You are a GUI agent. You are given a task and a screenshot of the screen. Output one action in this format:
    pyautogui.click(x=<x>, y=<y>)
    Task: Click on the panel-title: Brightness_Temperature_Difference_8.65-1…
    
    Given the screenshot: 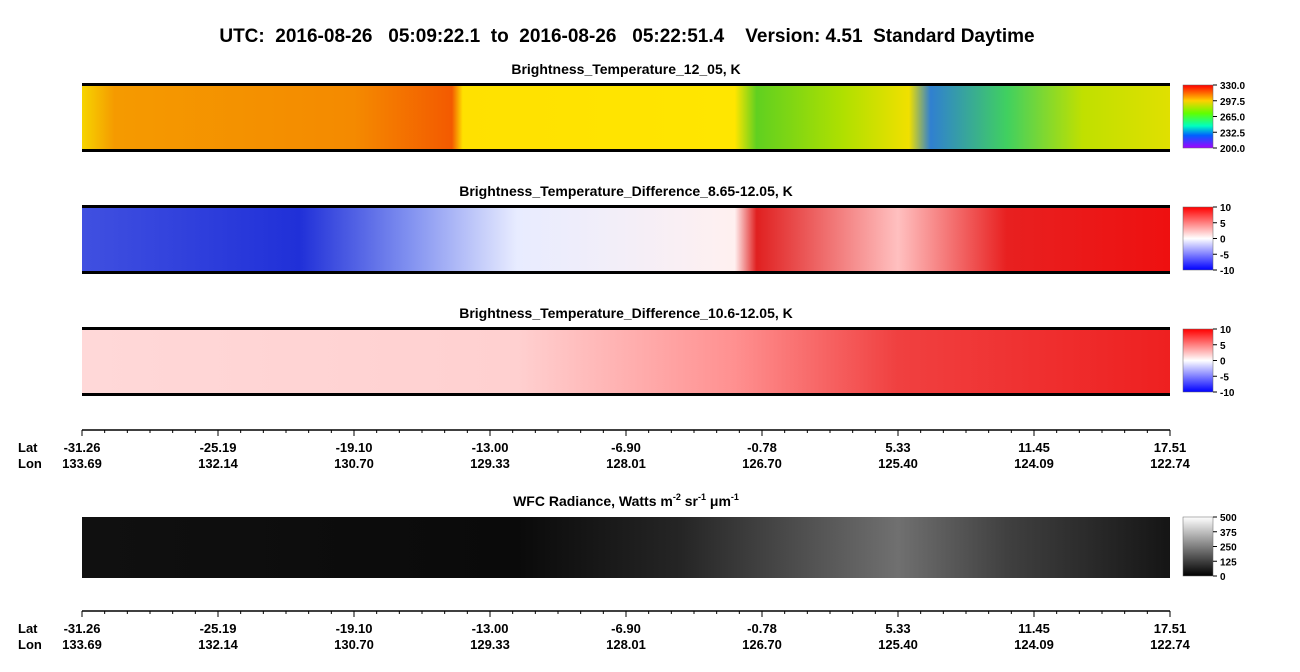 What is the action you would take?
    pyautogui.click(x=626, y=191)
    